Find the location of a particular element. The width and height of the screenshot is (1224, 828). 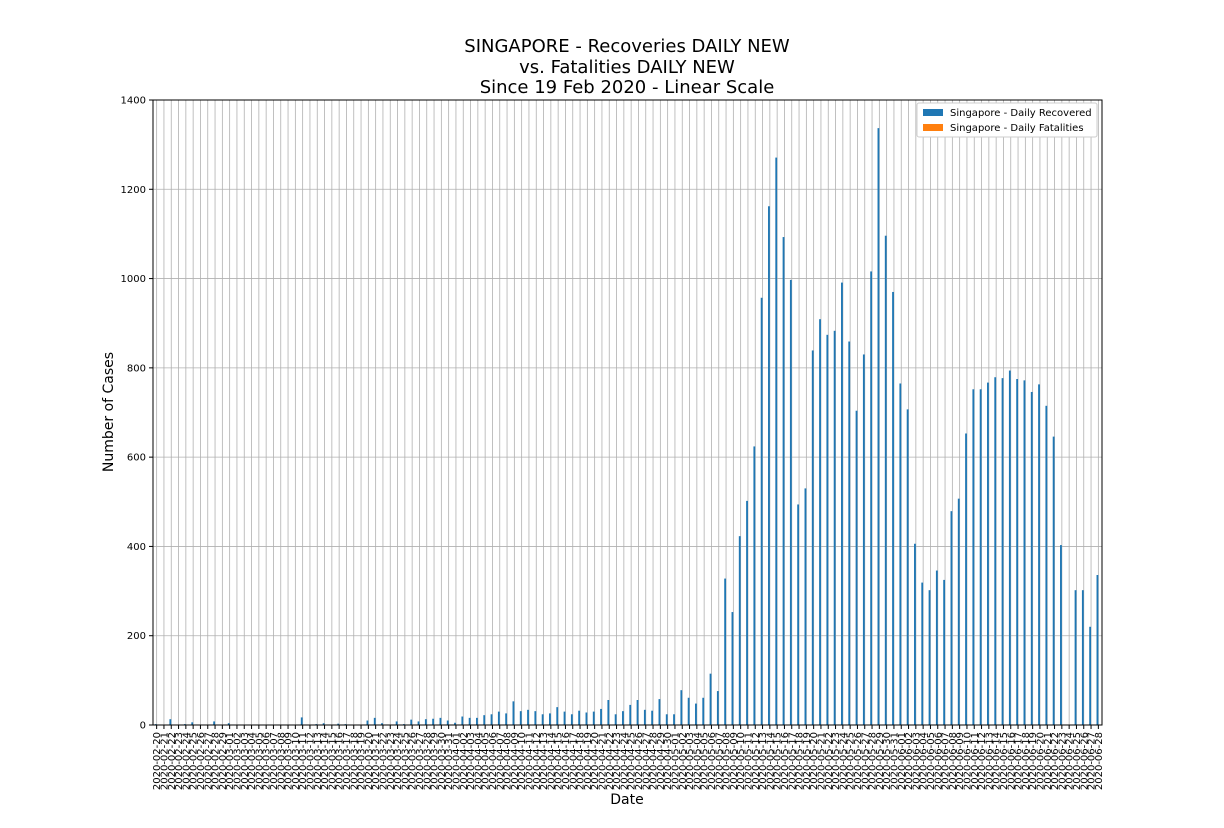

x-tick-label: 2020-05-12 is located at coordinates (756, 761).